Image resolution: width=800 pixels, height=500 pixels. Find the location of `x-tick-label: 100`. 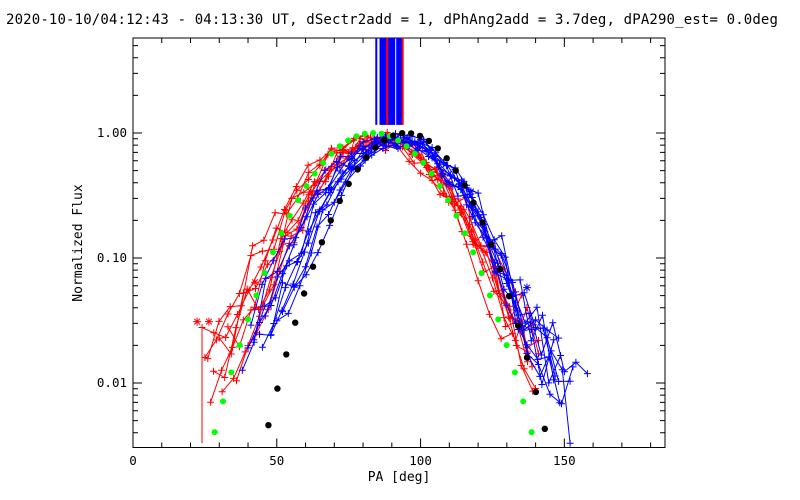

x-tick-label: 100 is located at coordinates (420, 460).